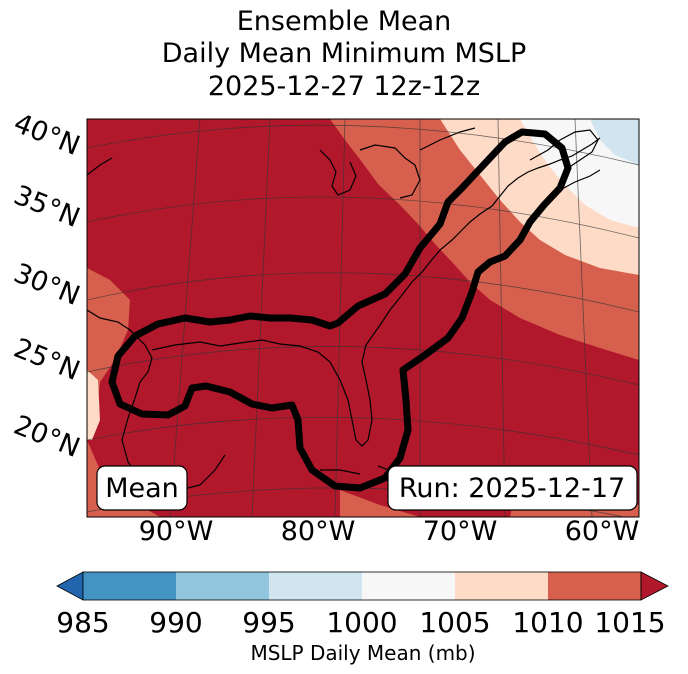 The height and width of the screenshot is (674, 688). Describe the element at coordinates (46, 285) in the screenshot. I see `lat-label-30: 30°N` at that location.